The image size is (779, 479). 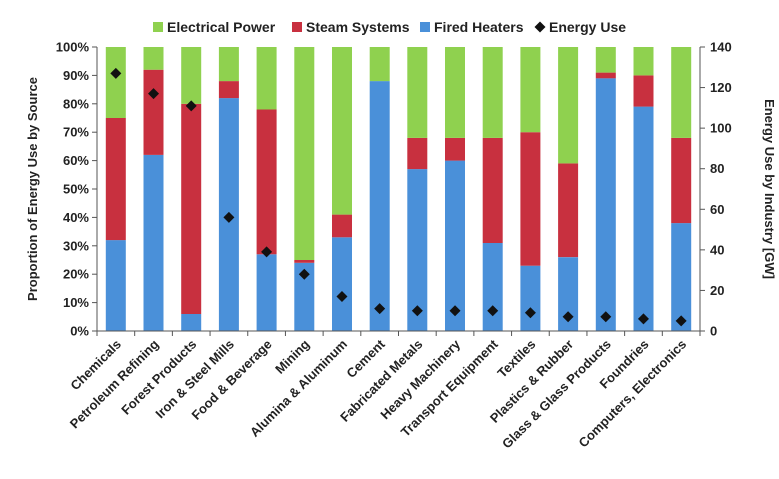 What do you see at coordinates (304, 296) in the screenshot?
I see `bar-fired-heaters-mining` at bounding box center [304, 296].